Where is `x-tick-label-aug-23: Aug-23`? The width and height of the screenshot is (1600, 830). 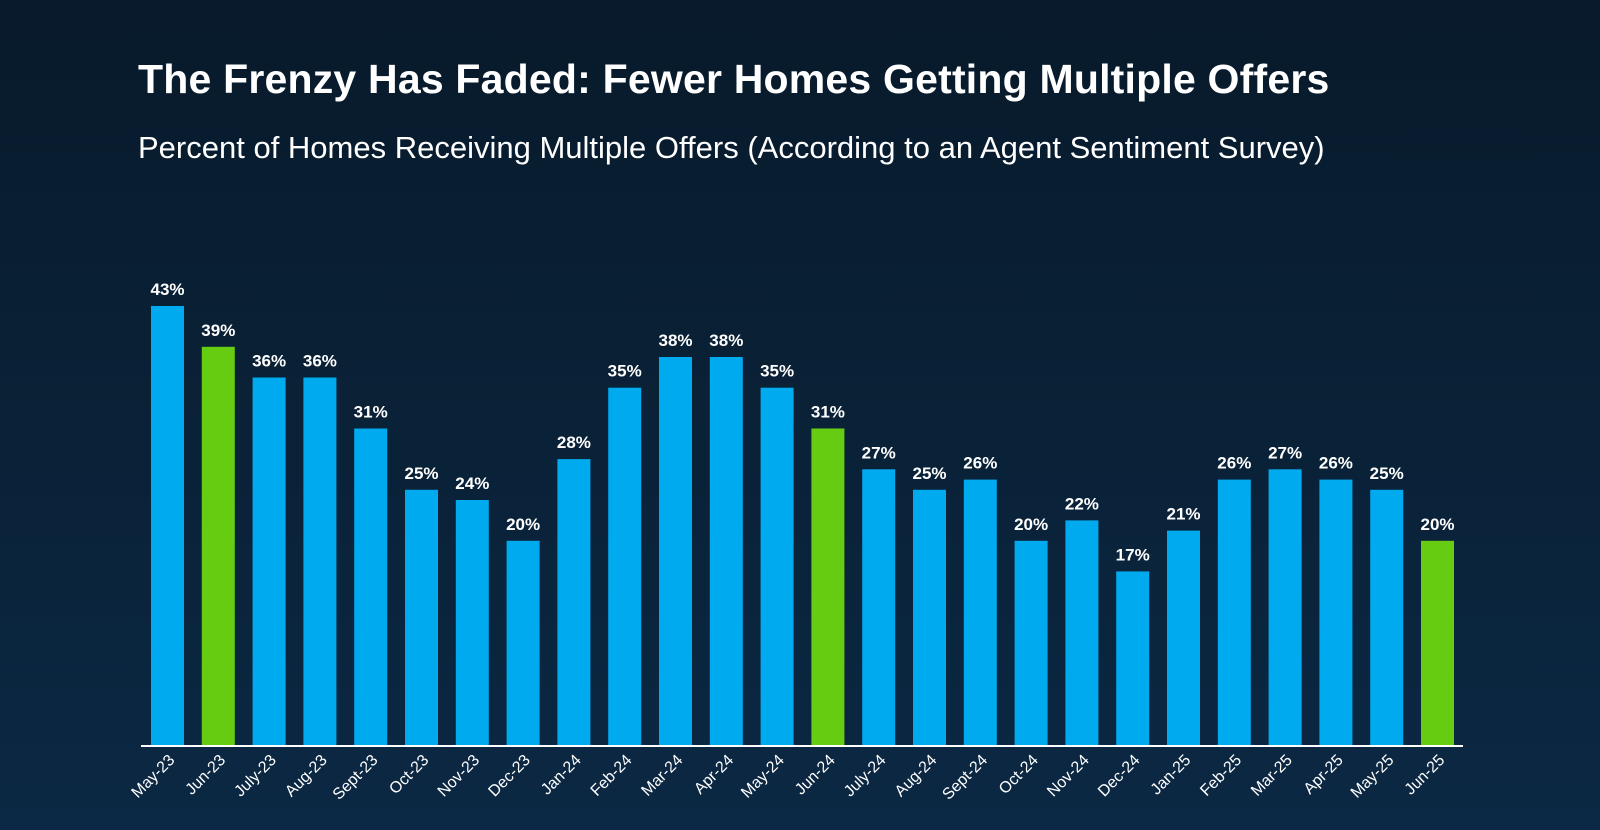 x-tick-label-aug-23: Aug-23 is located at coordinates (306, 776).